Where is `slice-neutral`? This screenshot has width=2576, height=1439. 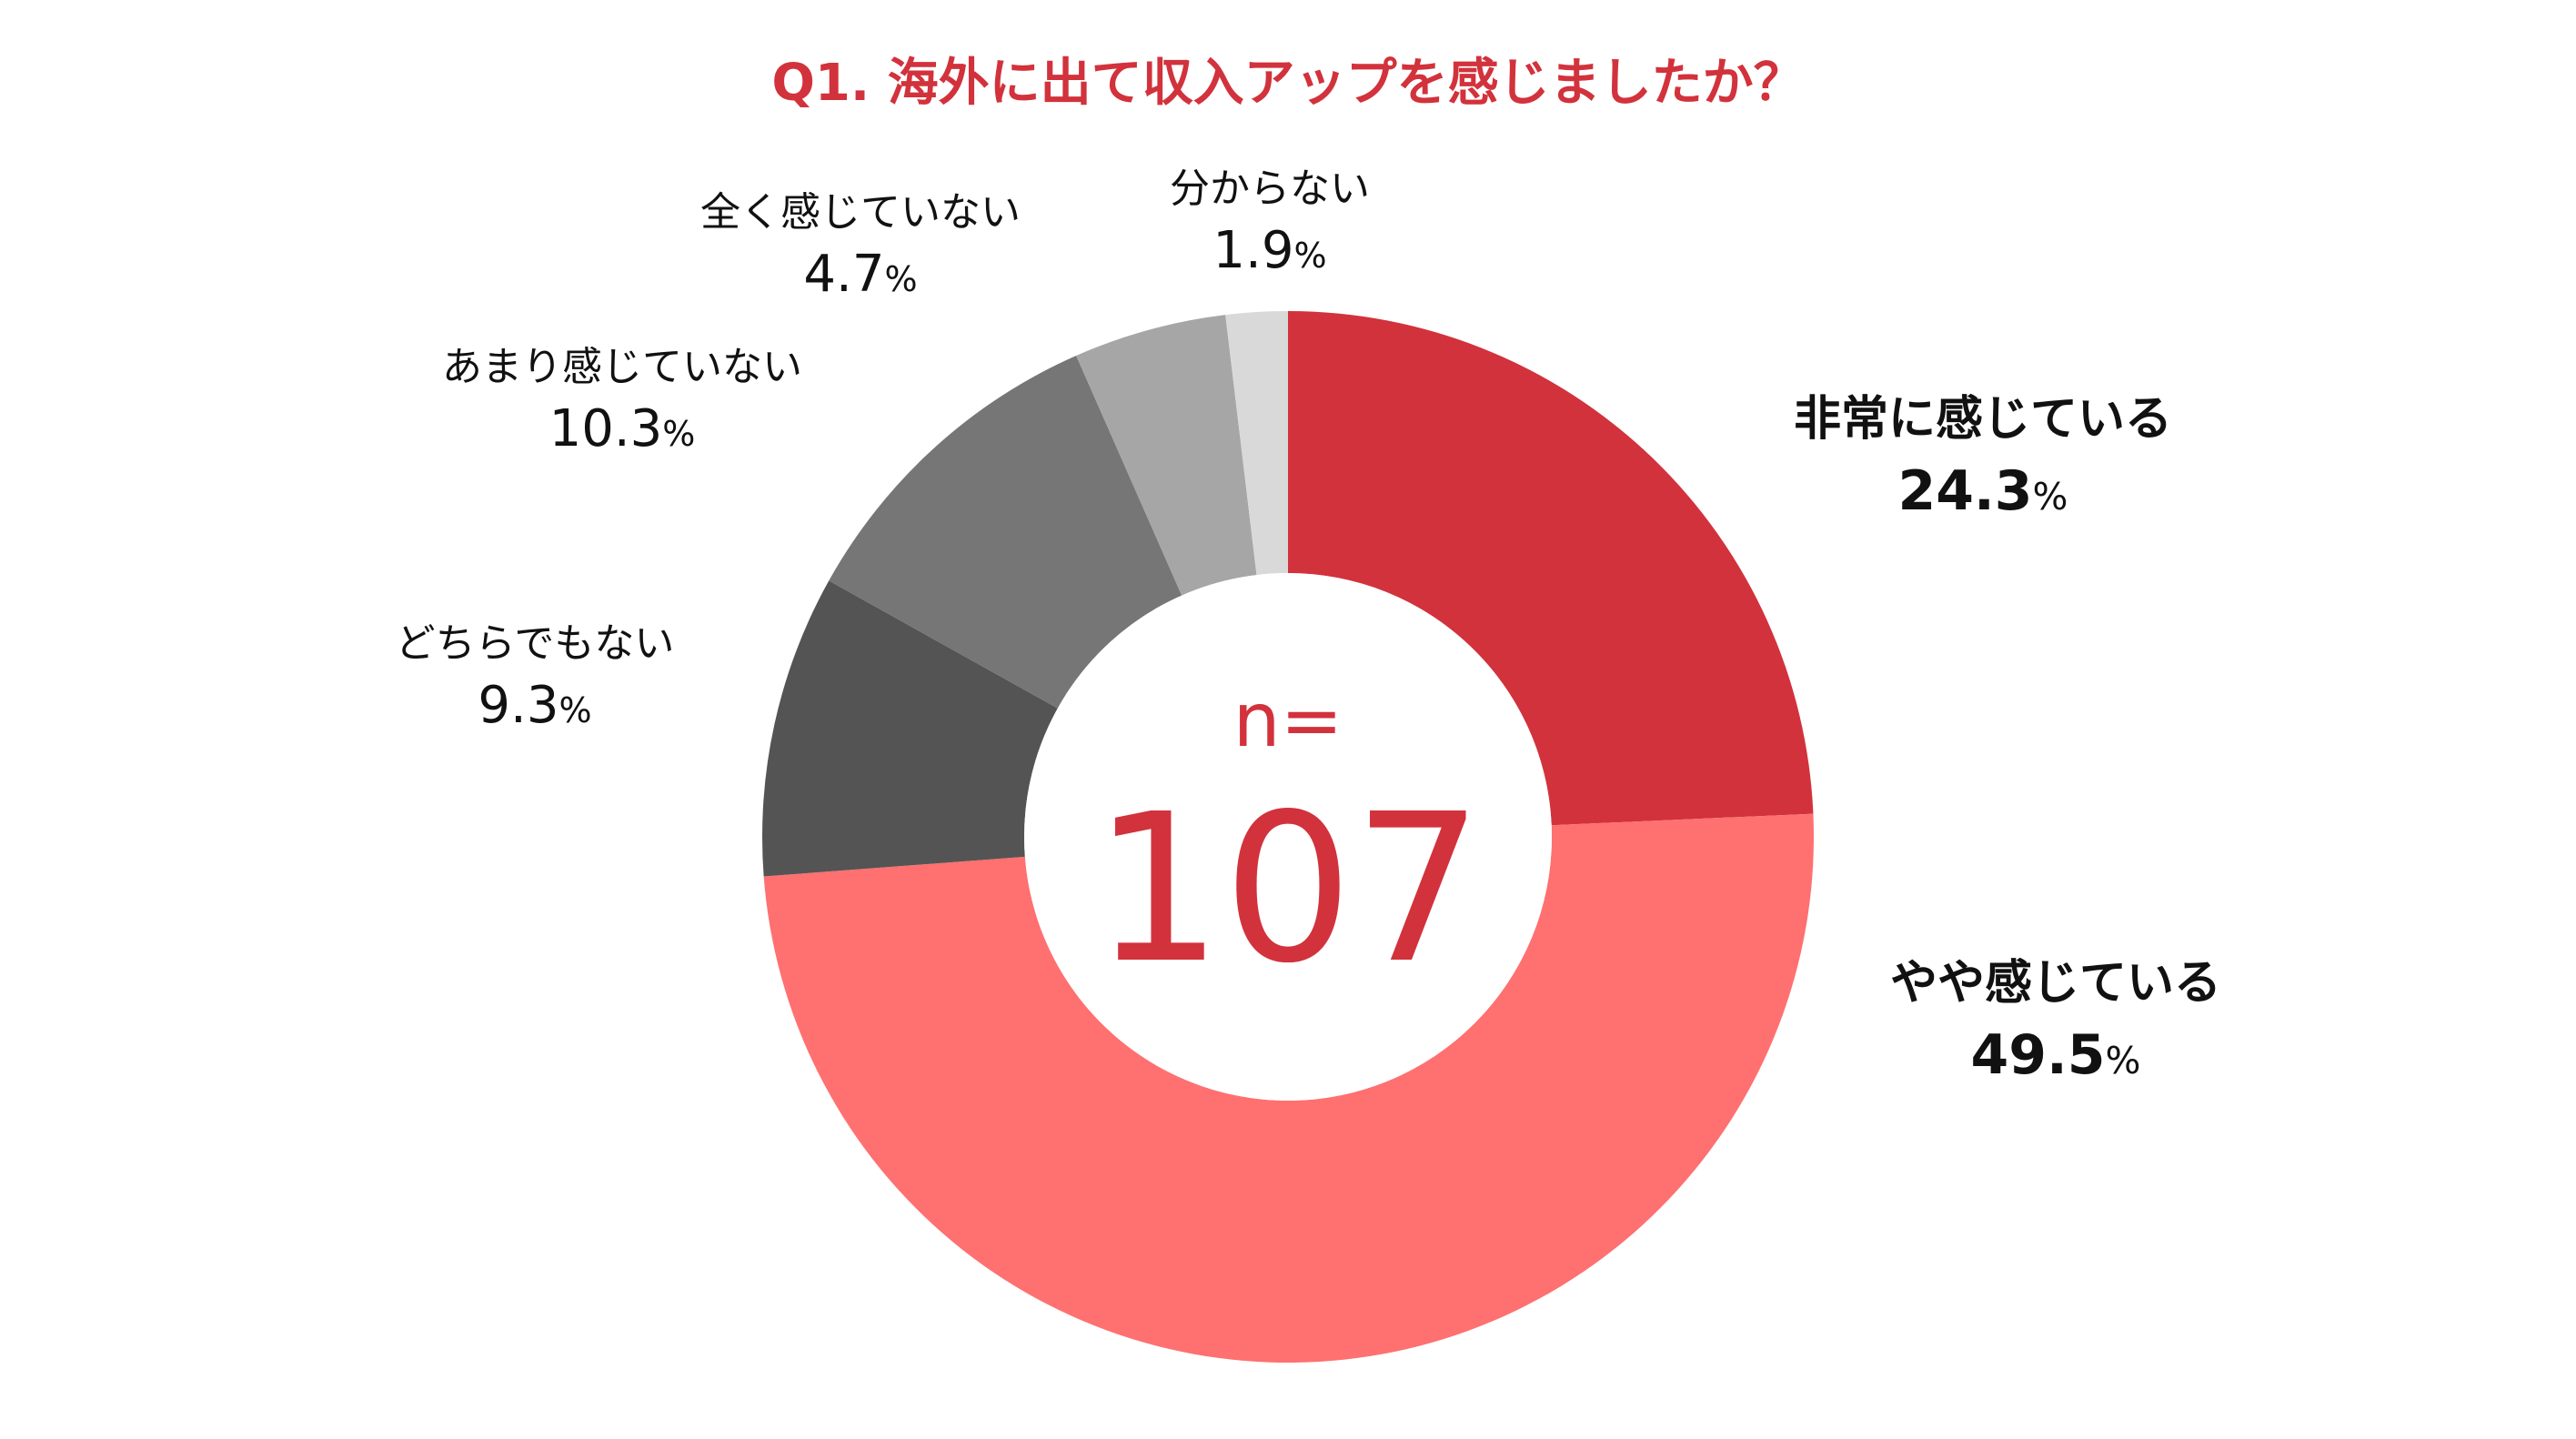 slice-neutral is located at coordinates (910, 728).